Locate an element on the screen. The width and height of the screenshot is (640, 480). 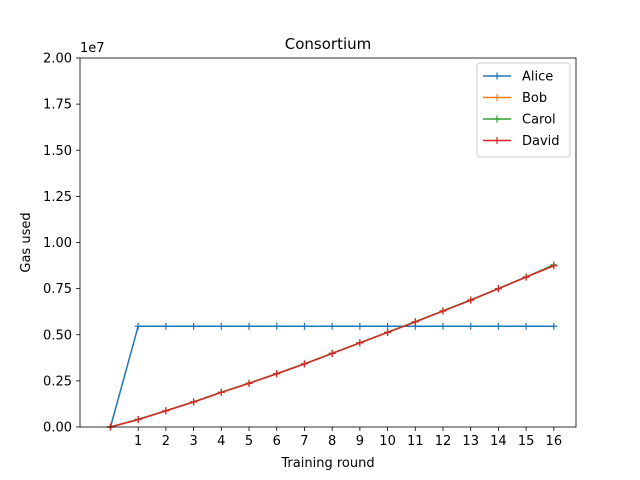
legend: Alice Bob Carol David is located at coordinates (523, 110).